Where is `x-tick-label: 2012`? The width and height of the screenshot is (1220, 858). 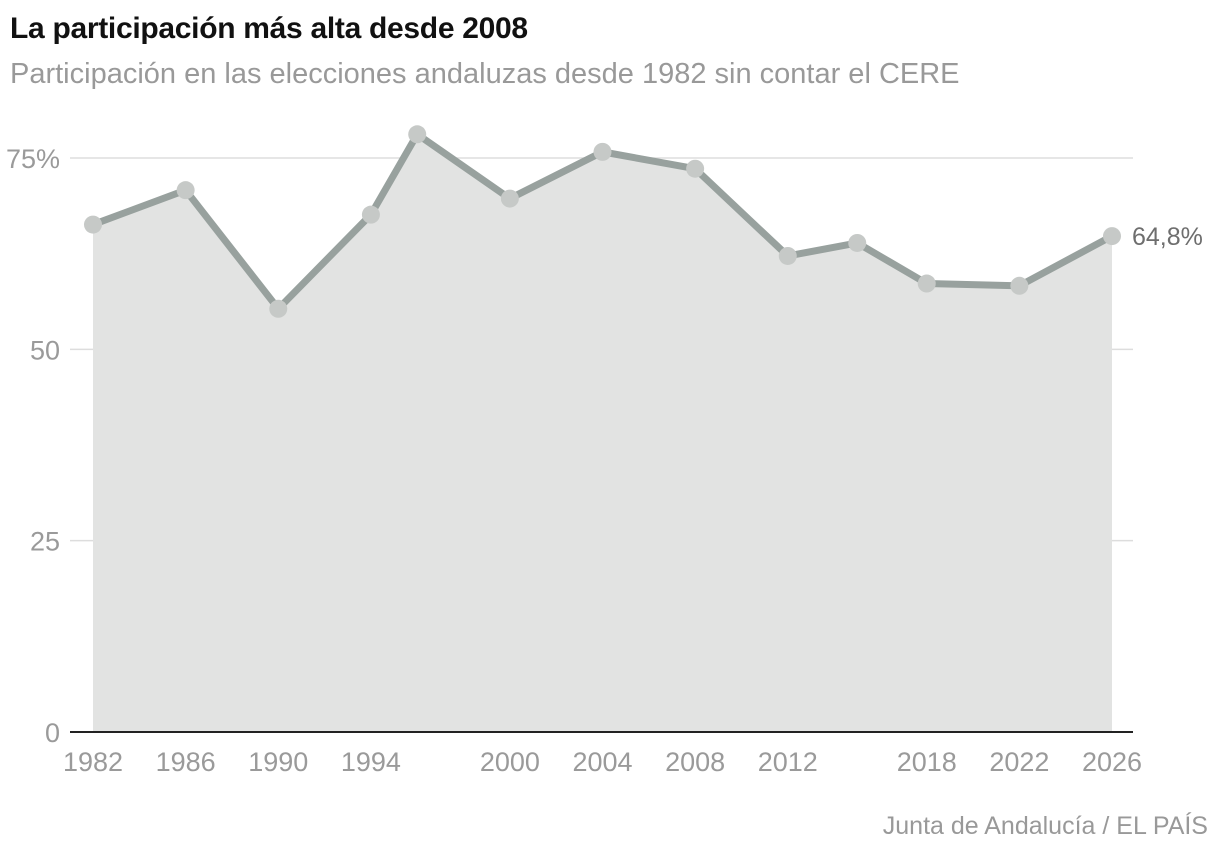
x-tick-label: 2012 is located at coordinates (788, 762).